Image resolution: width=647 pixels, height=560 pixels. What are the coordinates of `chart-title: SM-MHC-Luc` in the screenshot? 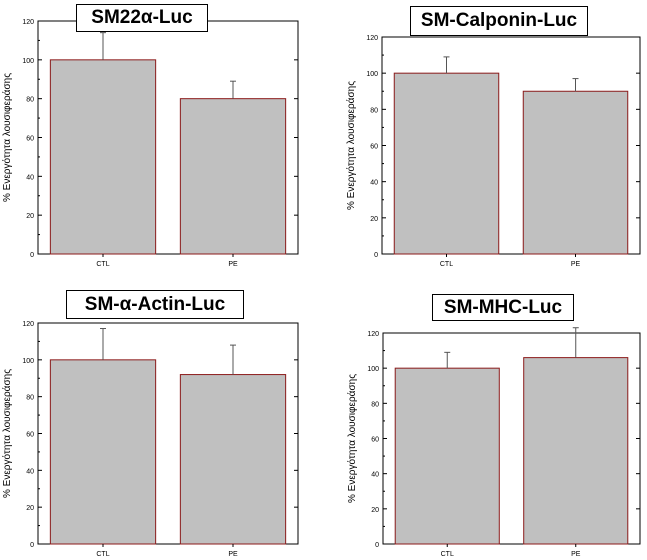 It's located at (503, 307).